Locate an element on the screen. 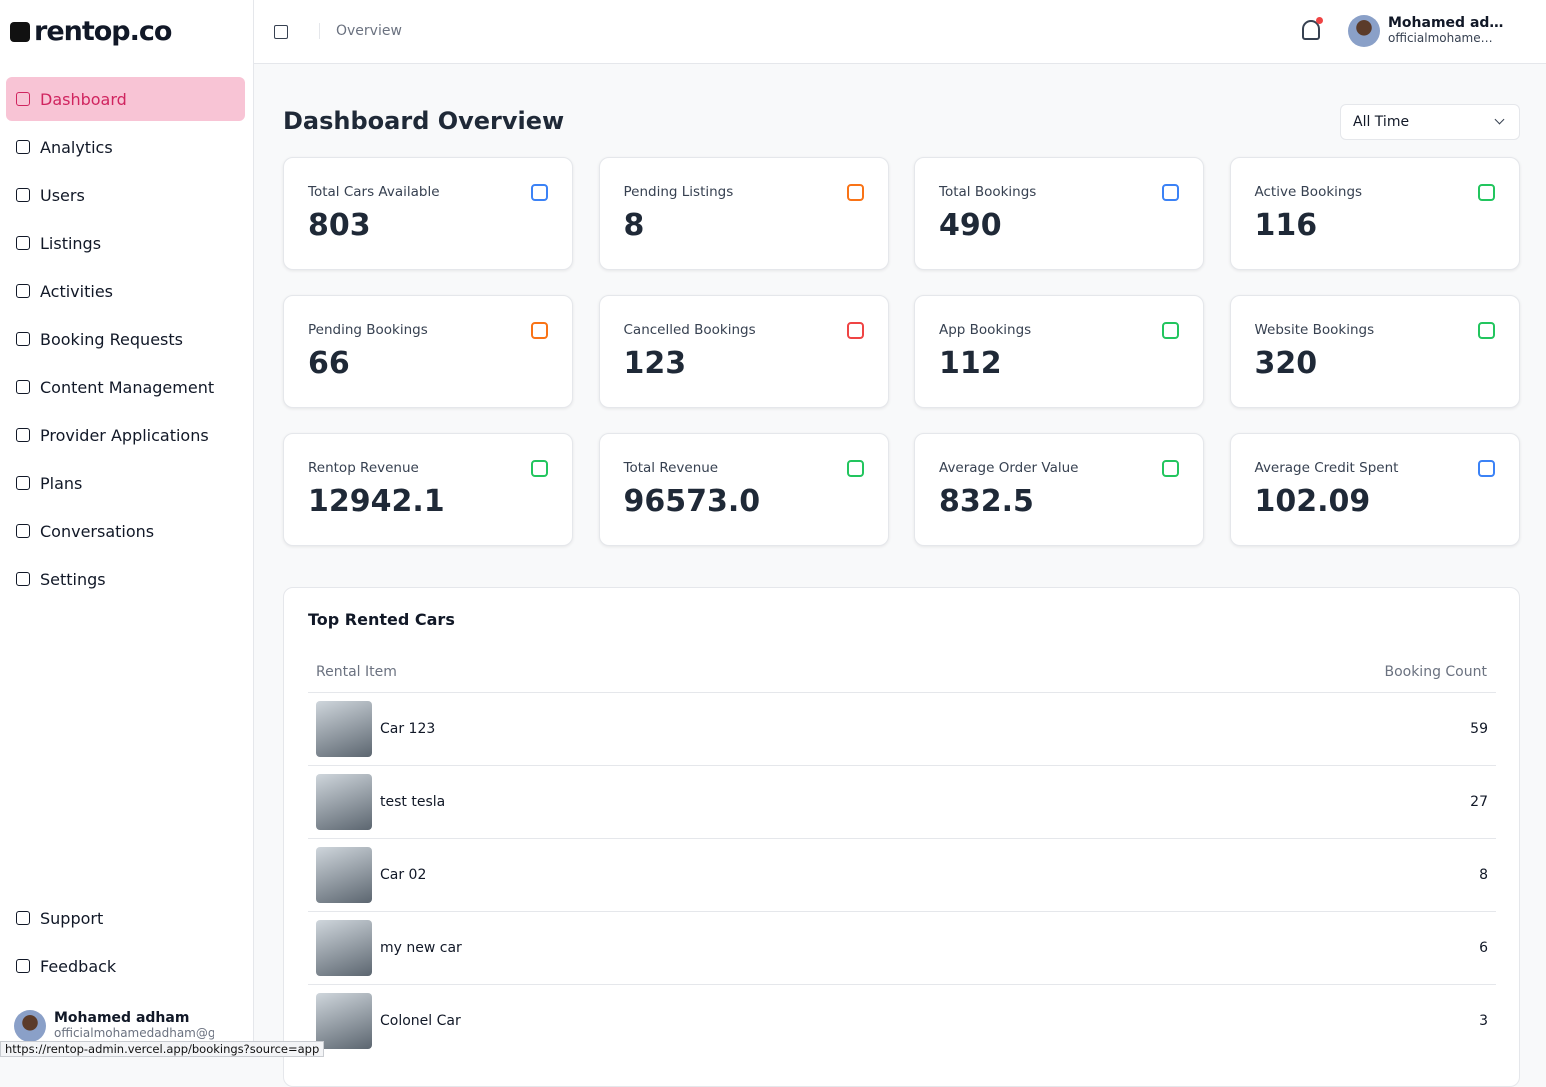 Image resolution: width=1546 pixels, height=1087 pixels. column-header: Booking Count is located at coordinates (1435, 672).